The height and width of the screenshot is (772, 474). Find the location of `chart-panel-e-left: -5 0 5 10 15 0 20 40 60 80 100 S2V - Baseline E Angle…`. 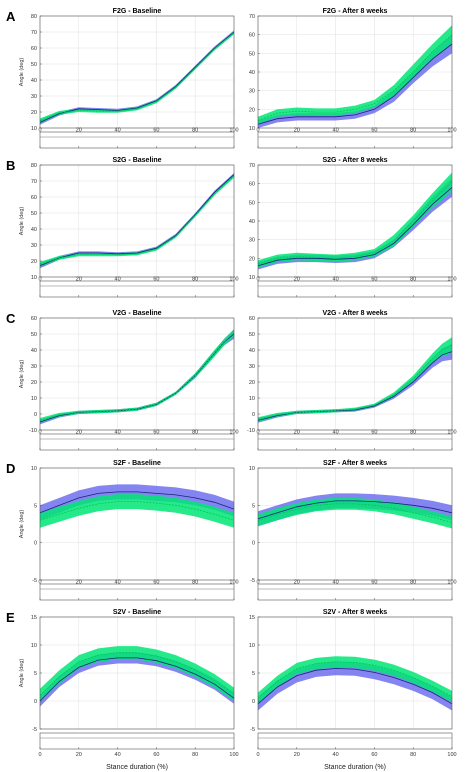

chart-panel-e-left: -5 0 5 10 15 0 20 40 60 80 100 S2V - Baseline E Angle… is located at coordinates (122, 690).